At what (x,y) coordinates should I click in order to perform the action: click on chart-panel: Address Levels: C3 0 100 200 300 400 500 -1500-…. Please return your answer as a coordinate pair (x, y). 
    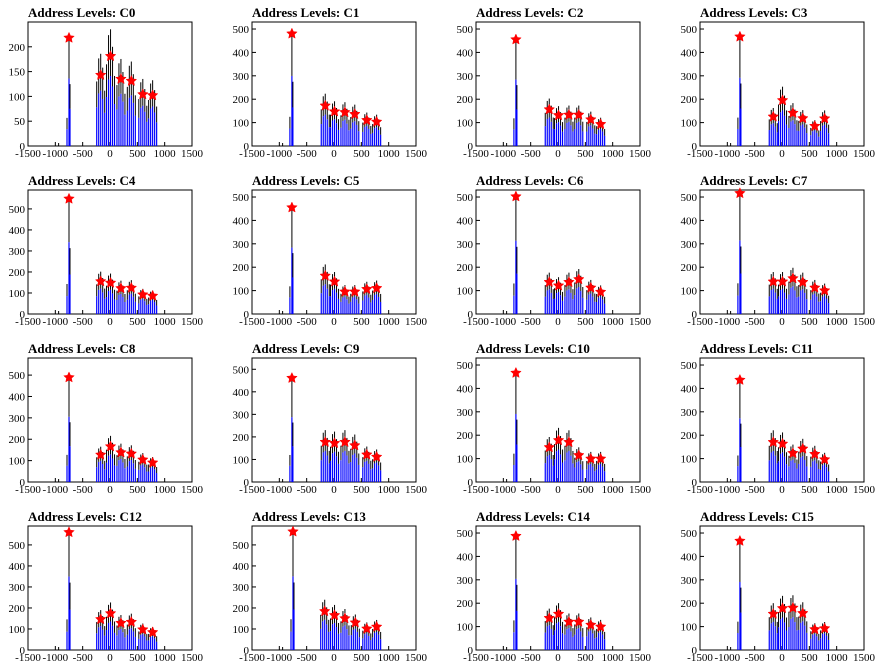
    Looking at the image, I should click on (784, 84).